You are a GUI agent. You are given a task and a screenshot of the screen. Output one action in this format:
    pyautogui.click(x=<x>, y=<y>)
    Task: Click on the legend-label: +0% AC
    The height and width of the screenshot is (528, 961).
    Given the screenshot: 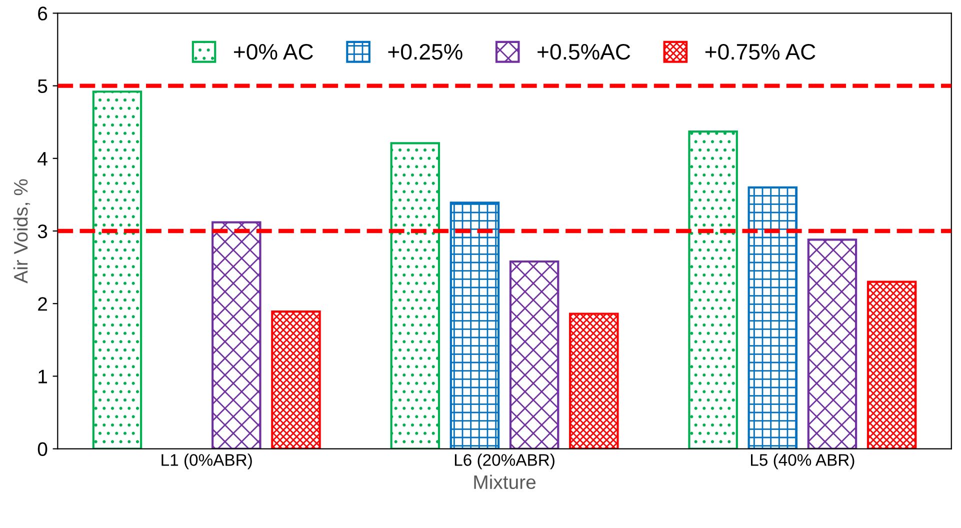 What is the action you would take?
    pyautogui.click(x=273, y=52)
    